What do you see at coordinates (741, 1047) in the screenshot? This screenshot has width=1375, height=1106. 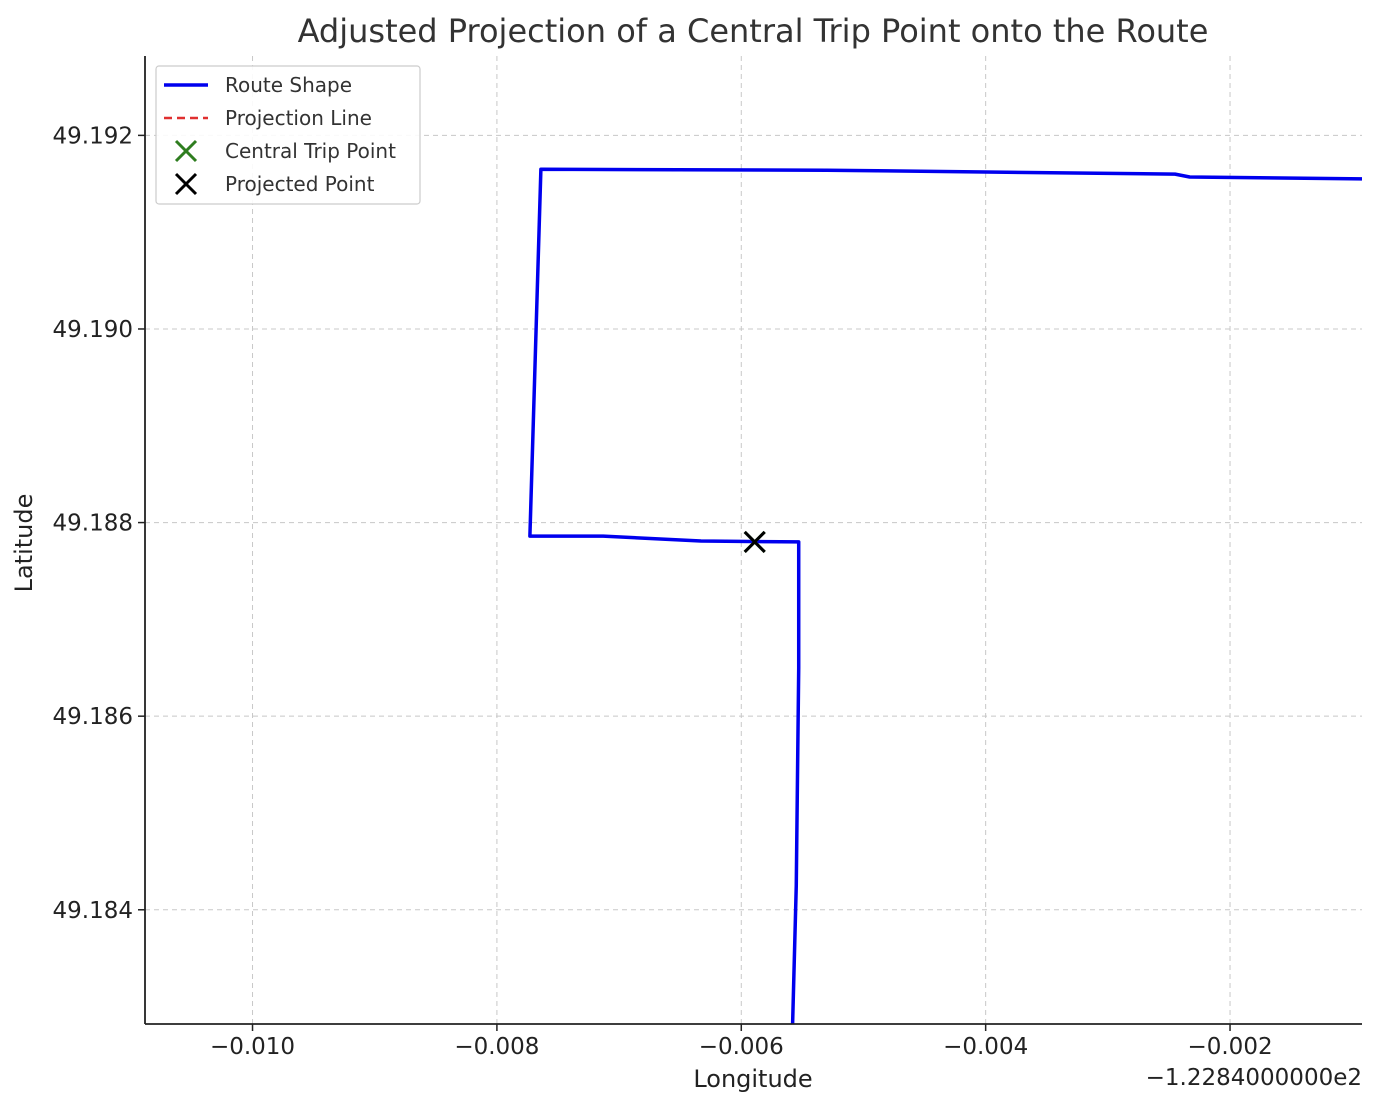 I see `x-tick-label: −0.006` at bounding box center [741, 1047].